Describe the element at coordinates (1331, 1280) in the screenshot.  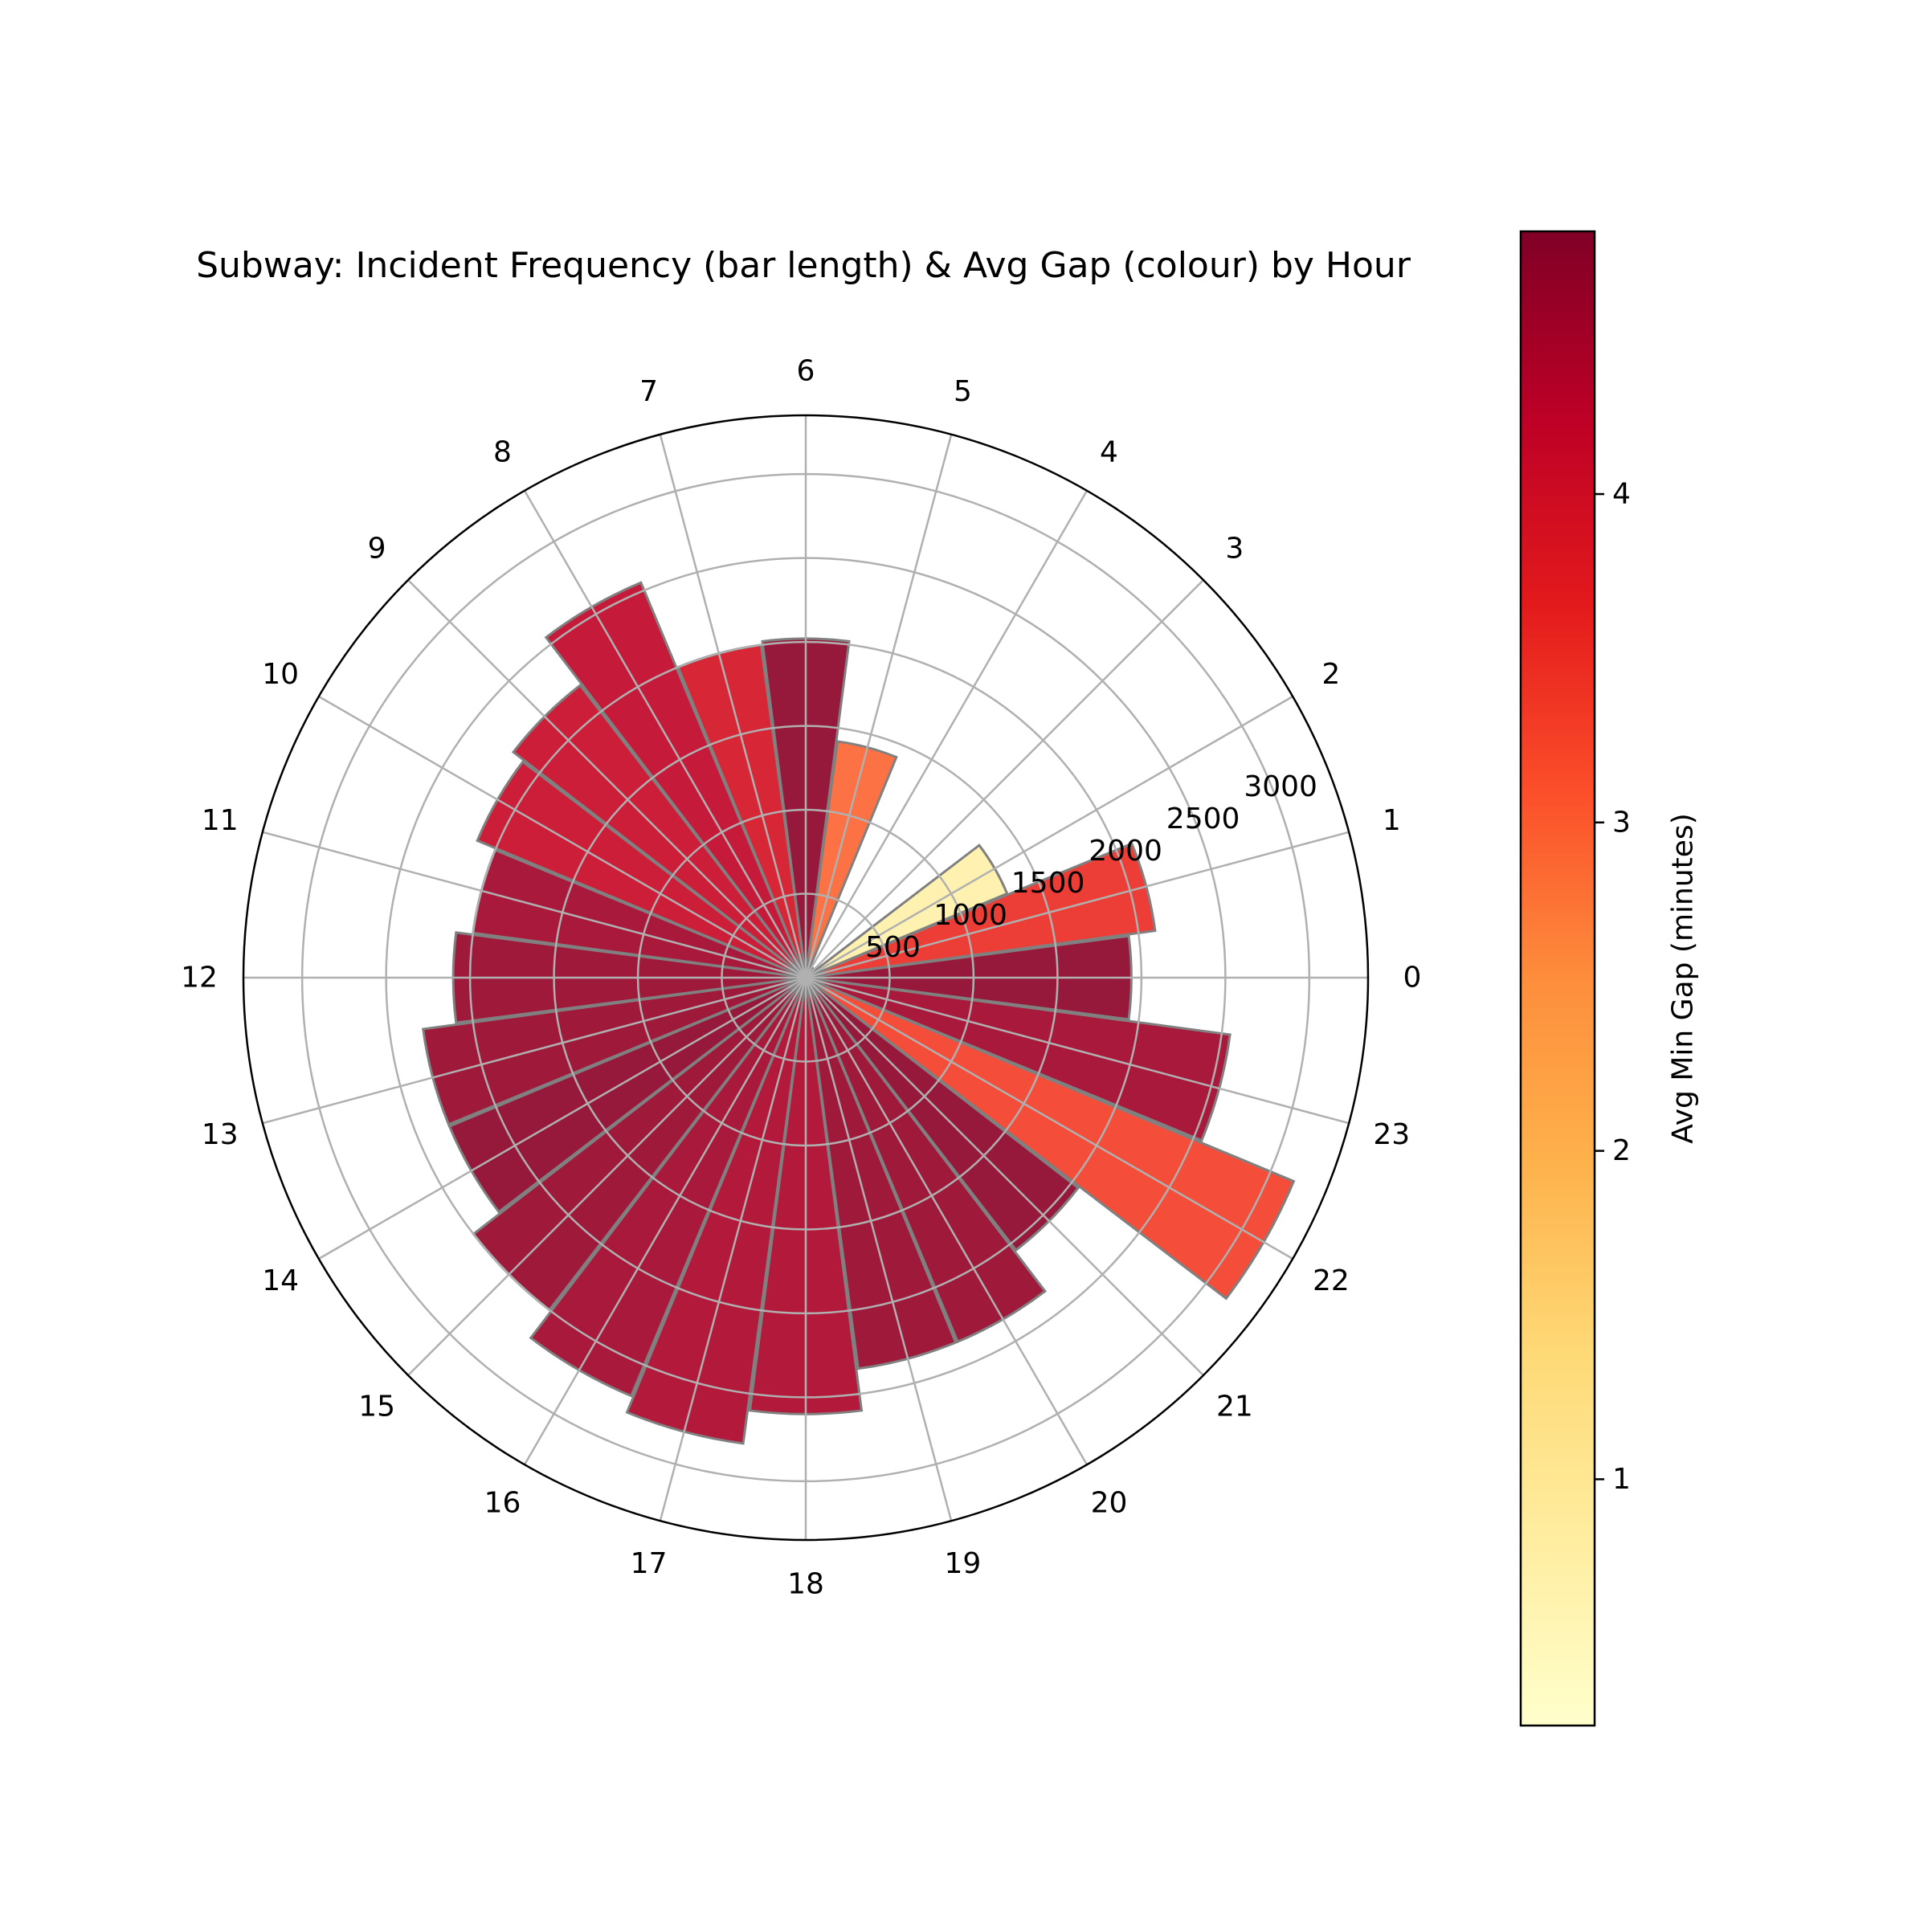
I see `angle-tick-label: 22` at that location.